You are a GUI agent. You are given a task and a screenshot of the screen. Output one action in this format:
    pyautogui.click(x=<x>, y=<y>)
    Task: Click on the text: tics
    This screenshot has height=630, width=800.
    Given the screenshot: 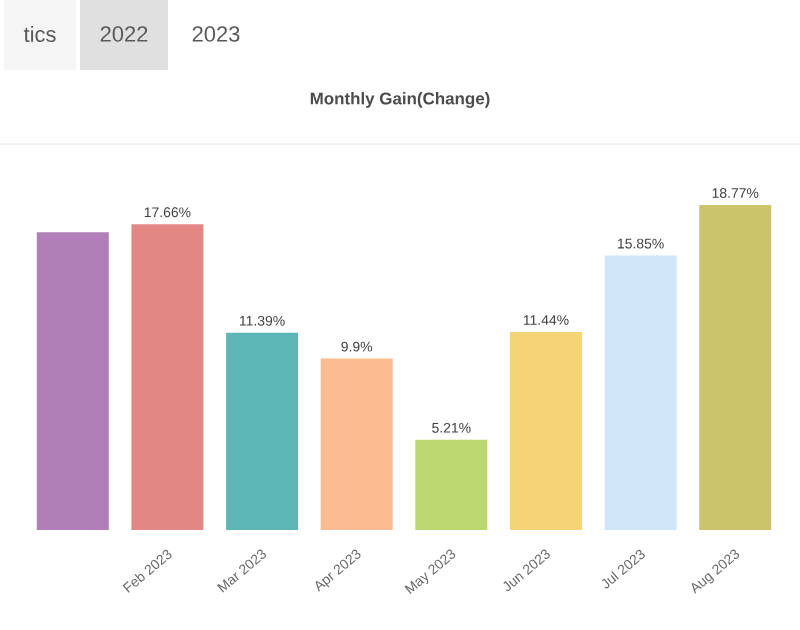 What is the action you would take?
    pyautogui.click(x=39, y=34)
    